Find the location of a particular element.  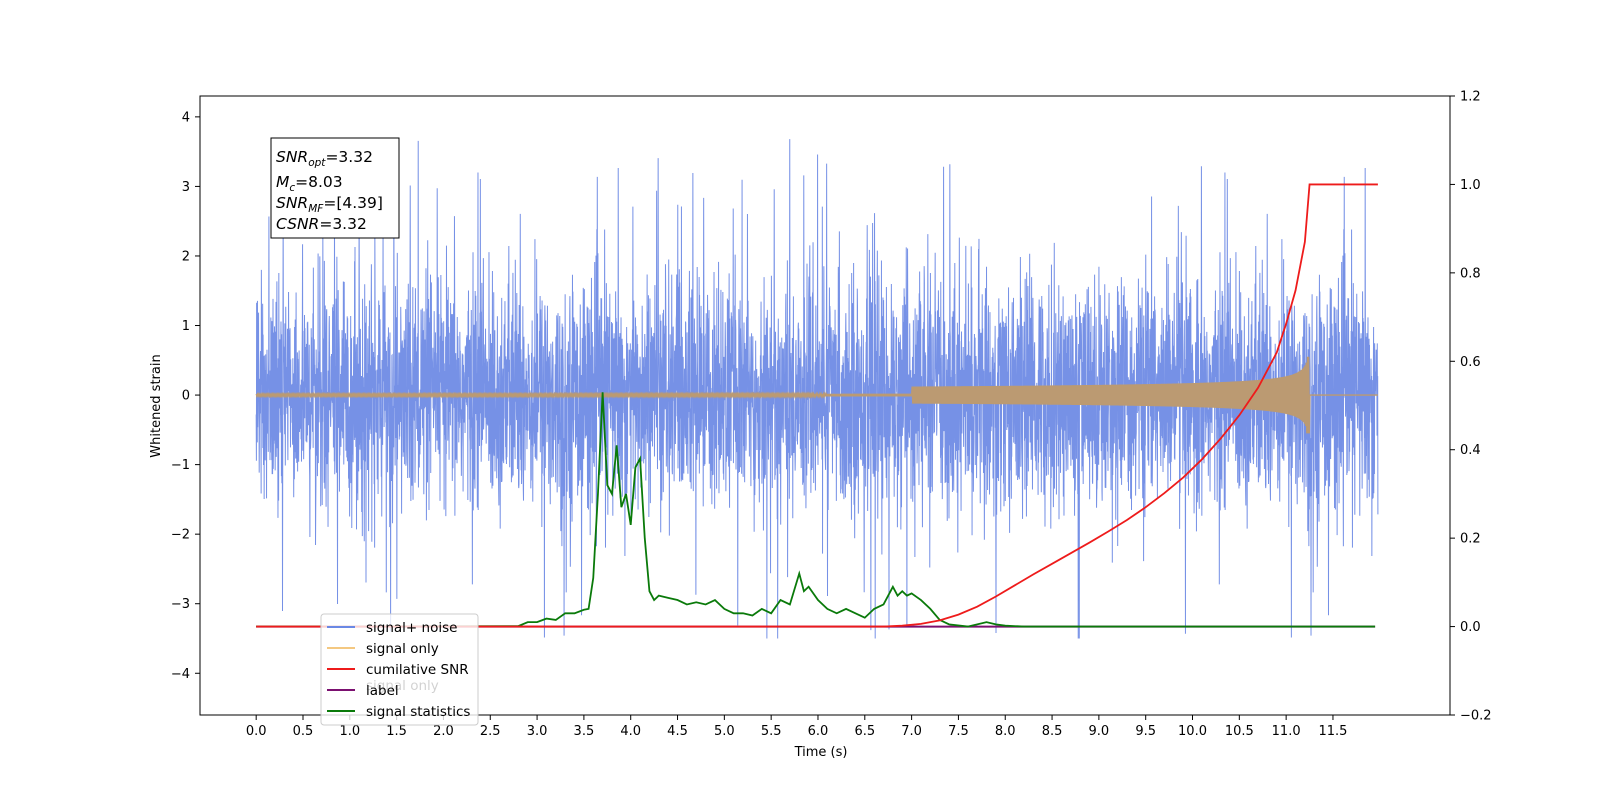

legend-frame is located at coordinates (399, 669).